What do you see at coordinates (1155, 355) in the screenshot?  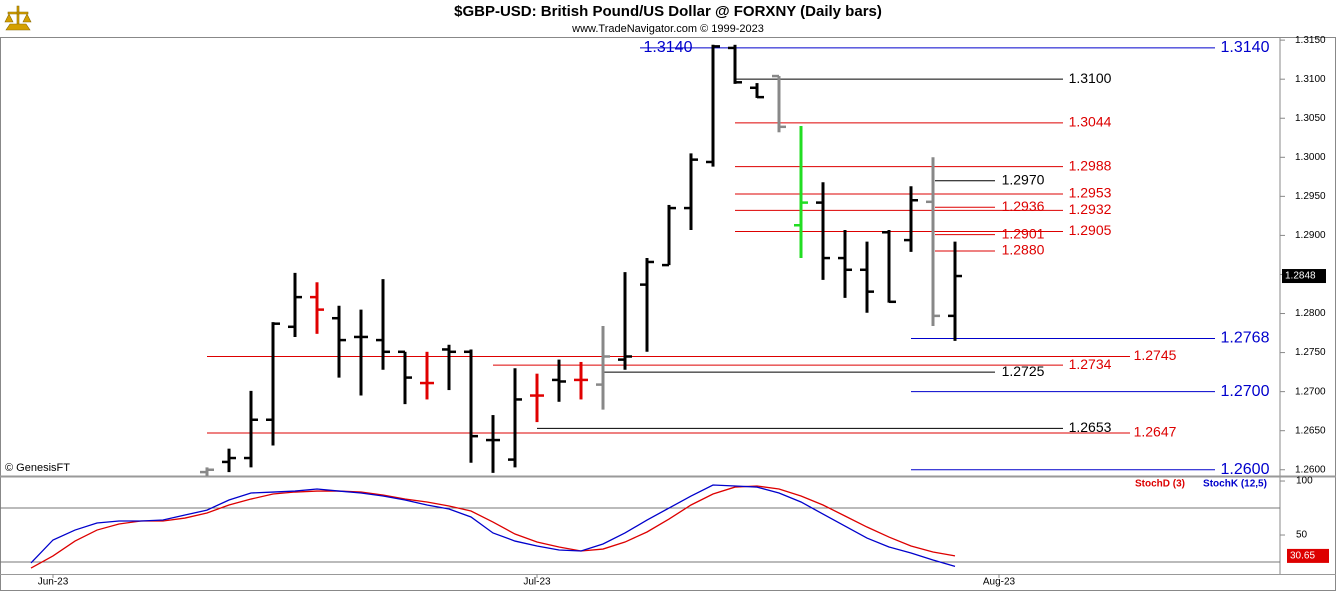 I see `level-label: 1.2745` at bounding box center [1155, 355].